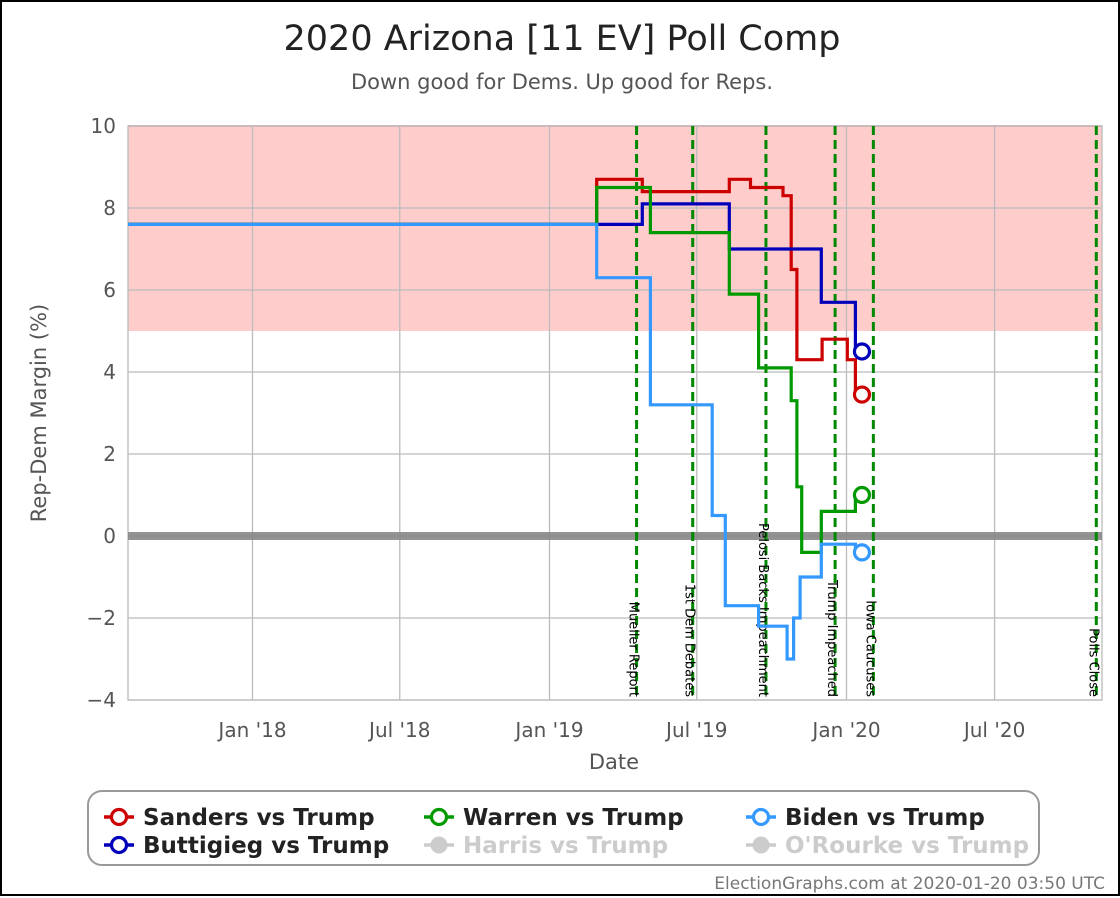 This screenshot has height=898, width=1120. Describe the element at coordinates (614, 762) in the screenshot. I see `x-axis-label: Date` at that location.